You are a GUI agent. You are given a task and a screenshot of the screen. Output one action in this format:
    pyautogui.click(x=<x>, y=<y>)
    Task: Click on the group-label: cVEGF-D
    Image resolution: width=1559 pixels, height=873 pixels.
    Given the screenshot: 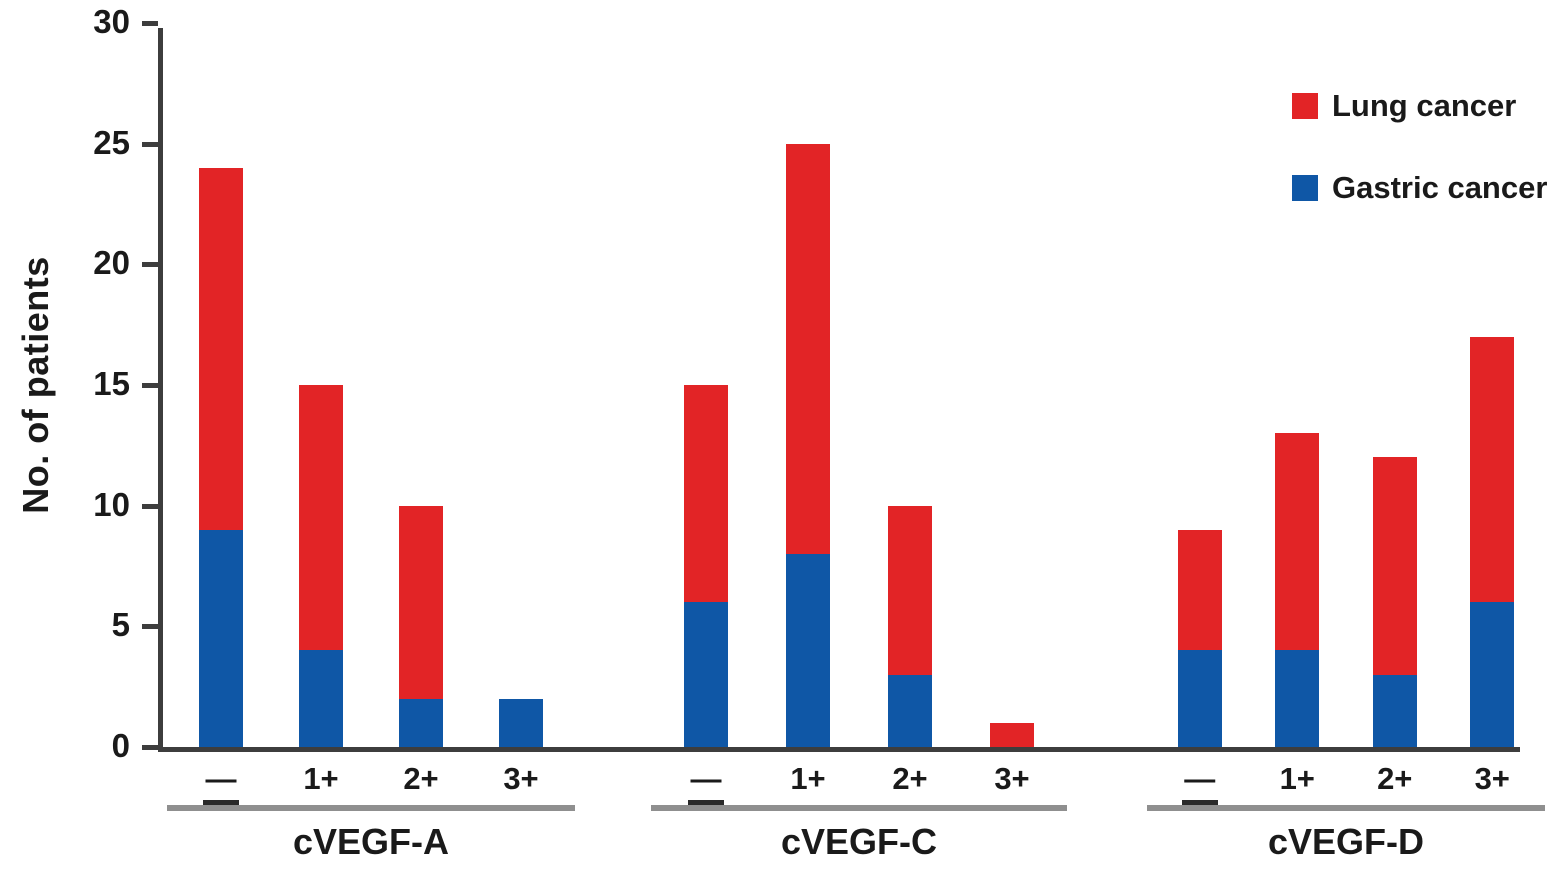 What is the action you would take?
    pyautogui.click(x=1346, y=841)
    